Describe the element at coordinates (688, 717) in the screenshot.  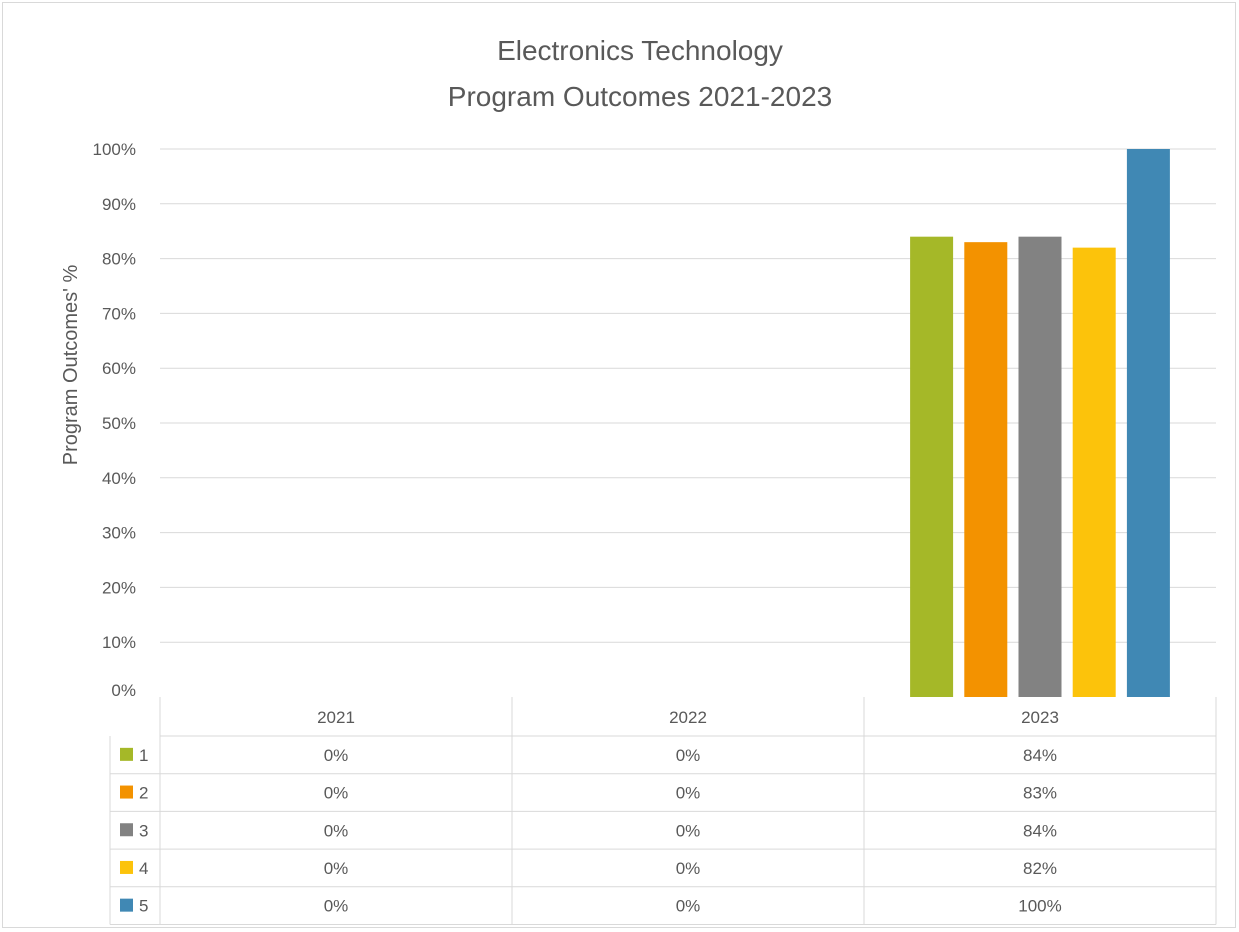
I see `x-category-label: 2022` at that location.